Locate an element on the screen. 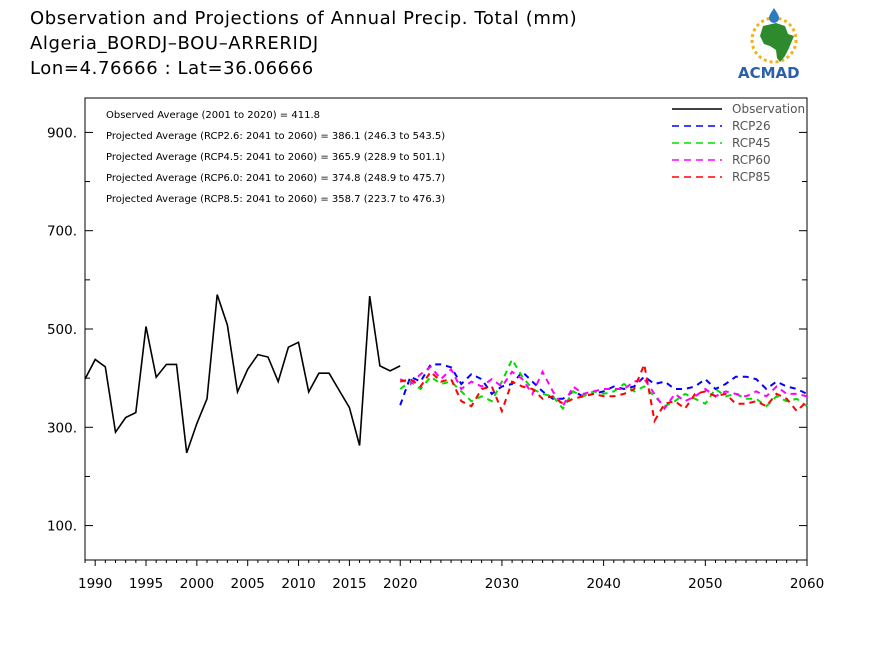 This screenshot has height=659, width=879. y-tick-label: 900. is located at coordinates (62, 133).